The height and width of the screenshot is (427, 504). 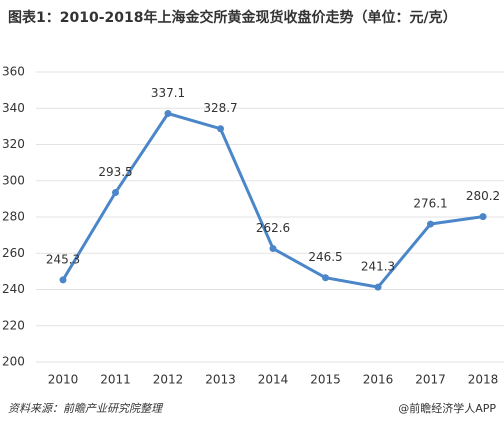 What do you see at coordinates (220, 380) in the screenshot?
I see `x-tick-label: 2013` at bounding box center [220, 380].